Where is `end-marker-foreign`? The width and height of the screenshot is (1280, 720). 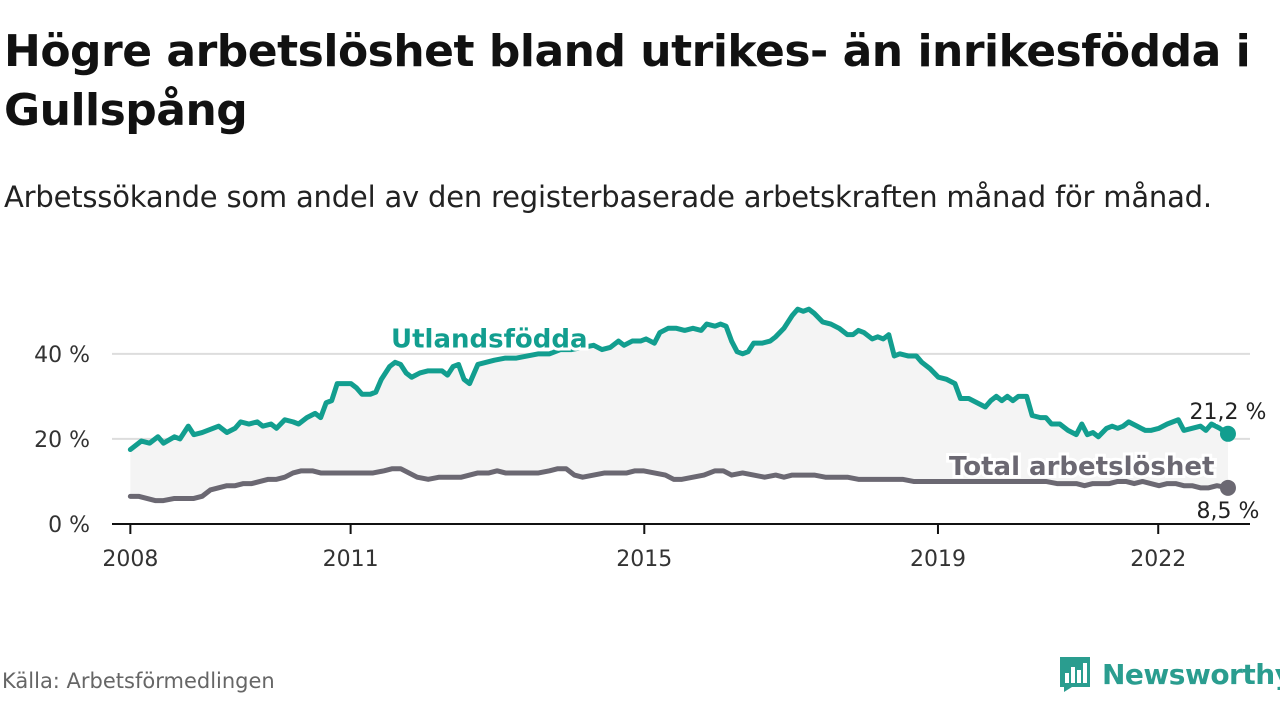
end-marker-foreign is located at coordinates (1227, 433).